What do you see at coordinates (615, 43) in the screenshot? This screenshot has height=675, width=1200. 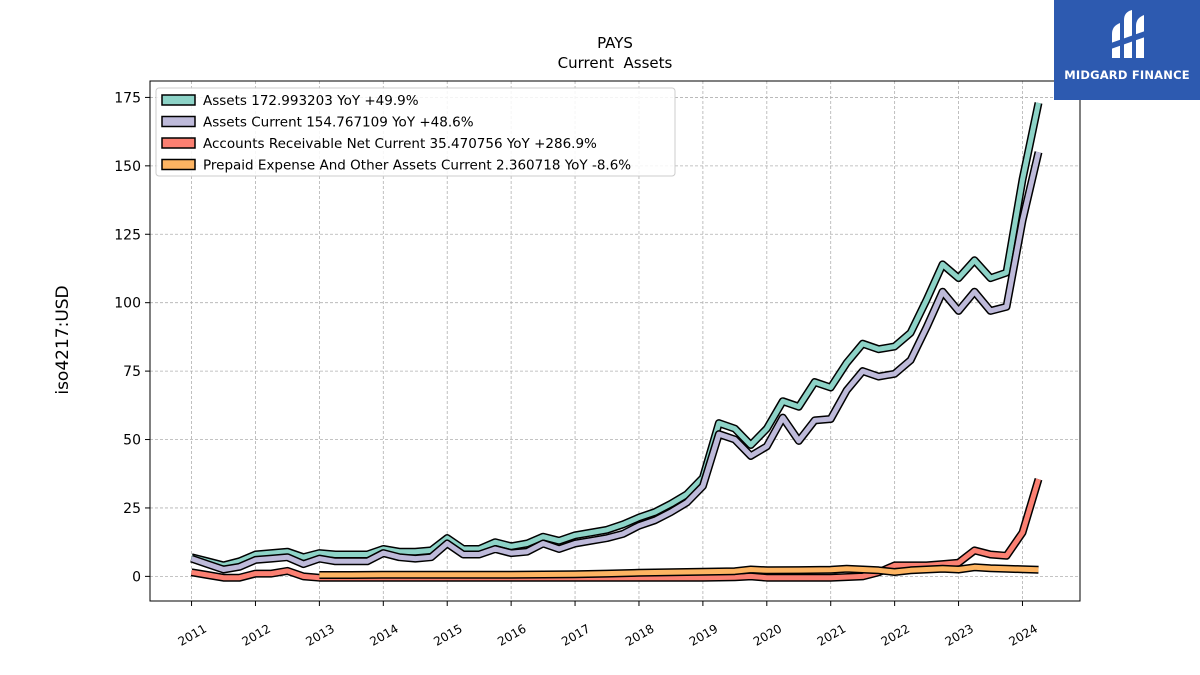 I see `chart-title: PAYS` at bounding box center [615, 43].